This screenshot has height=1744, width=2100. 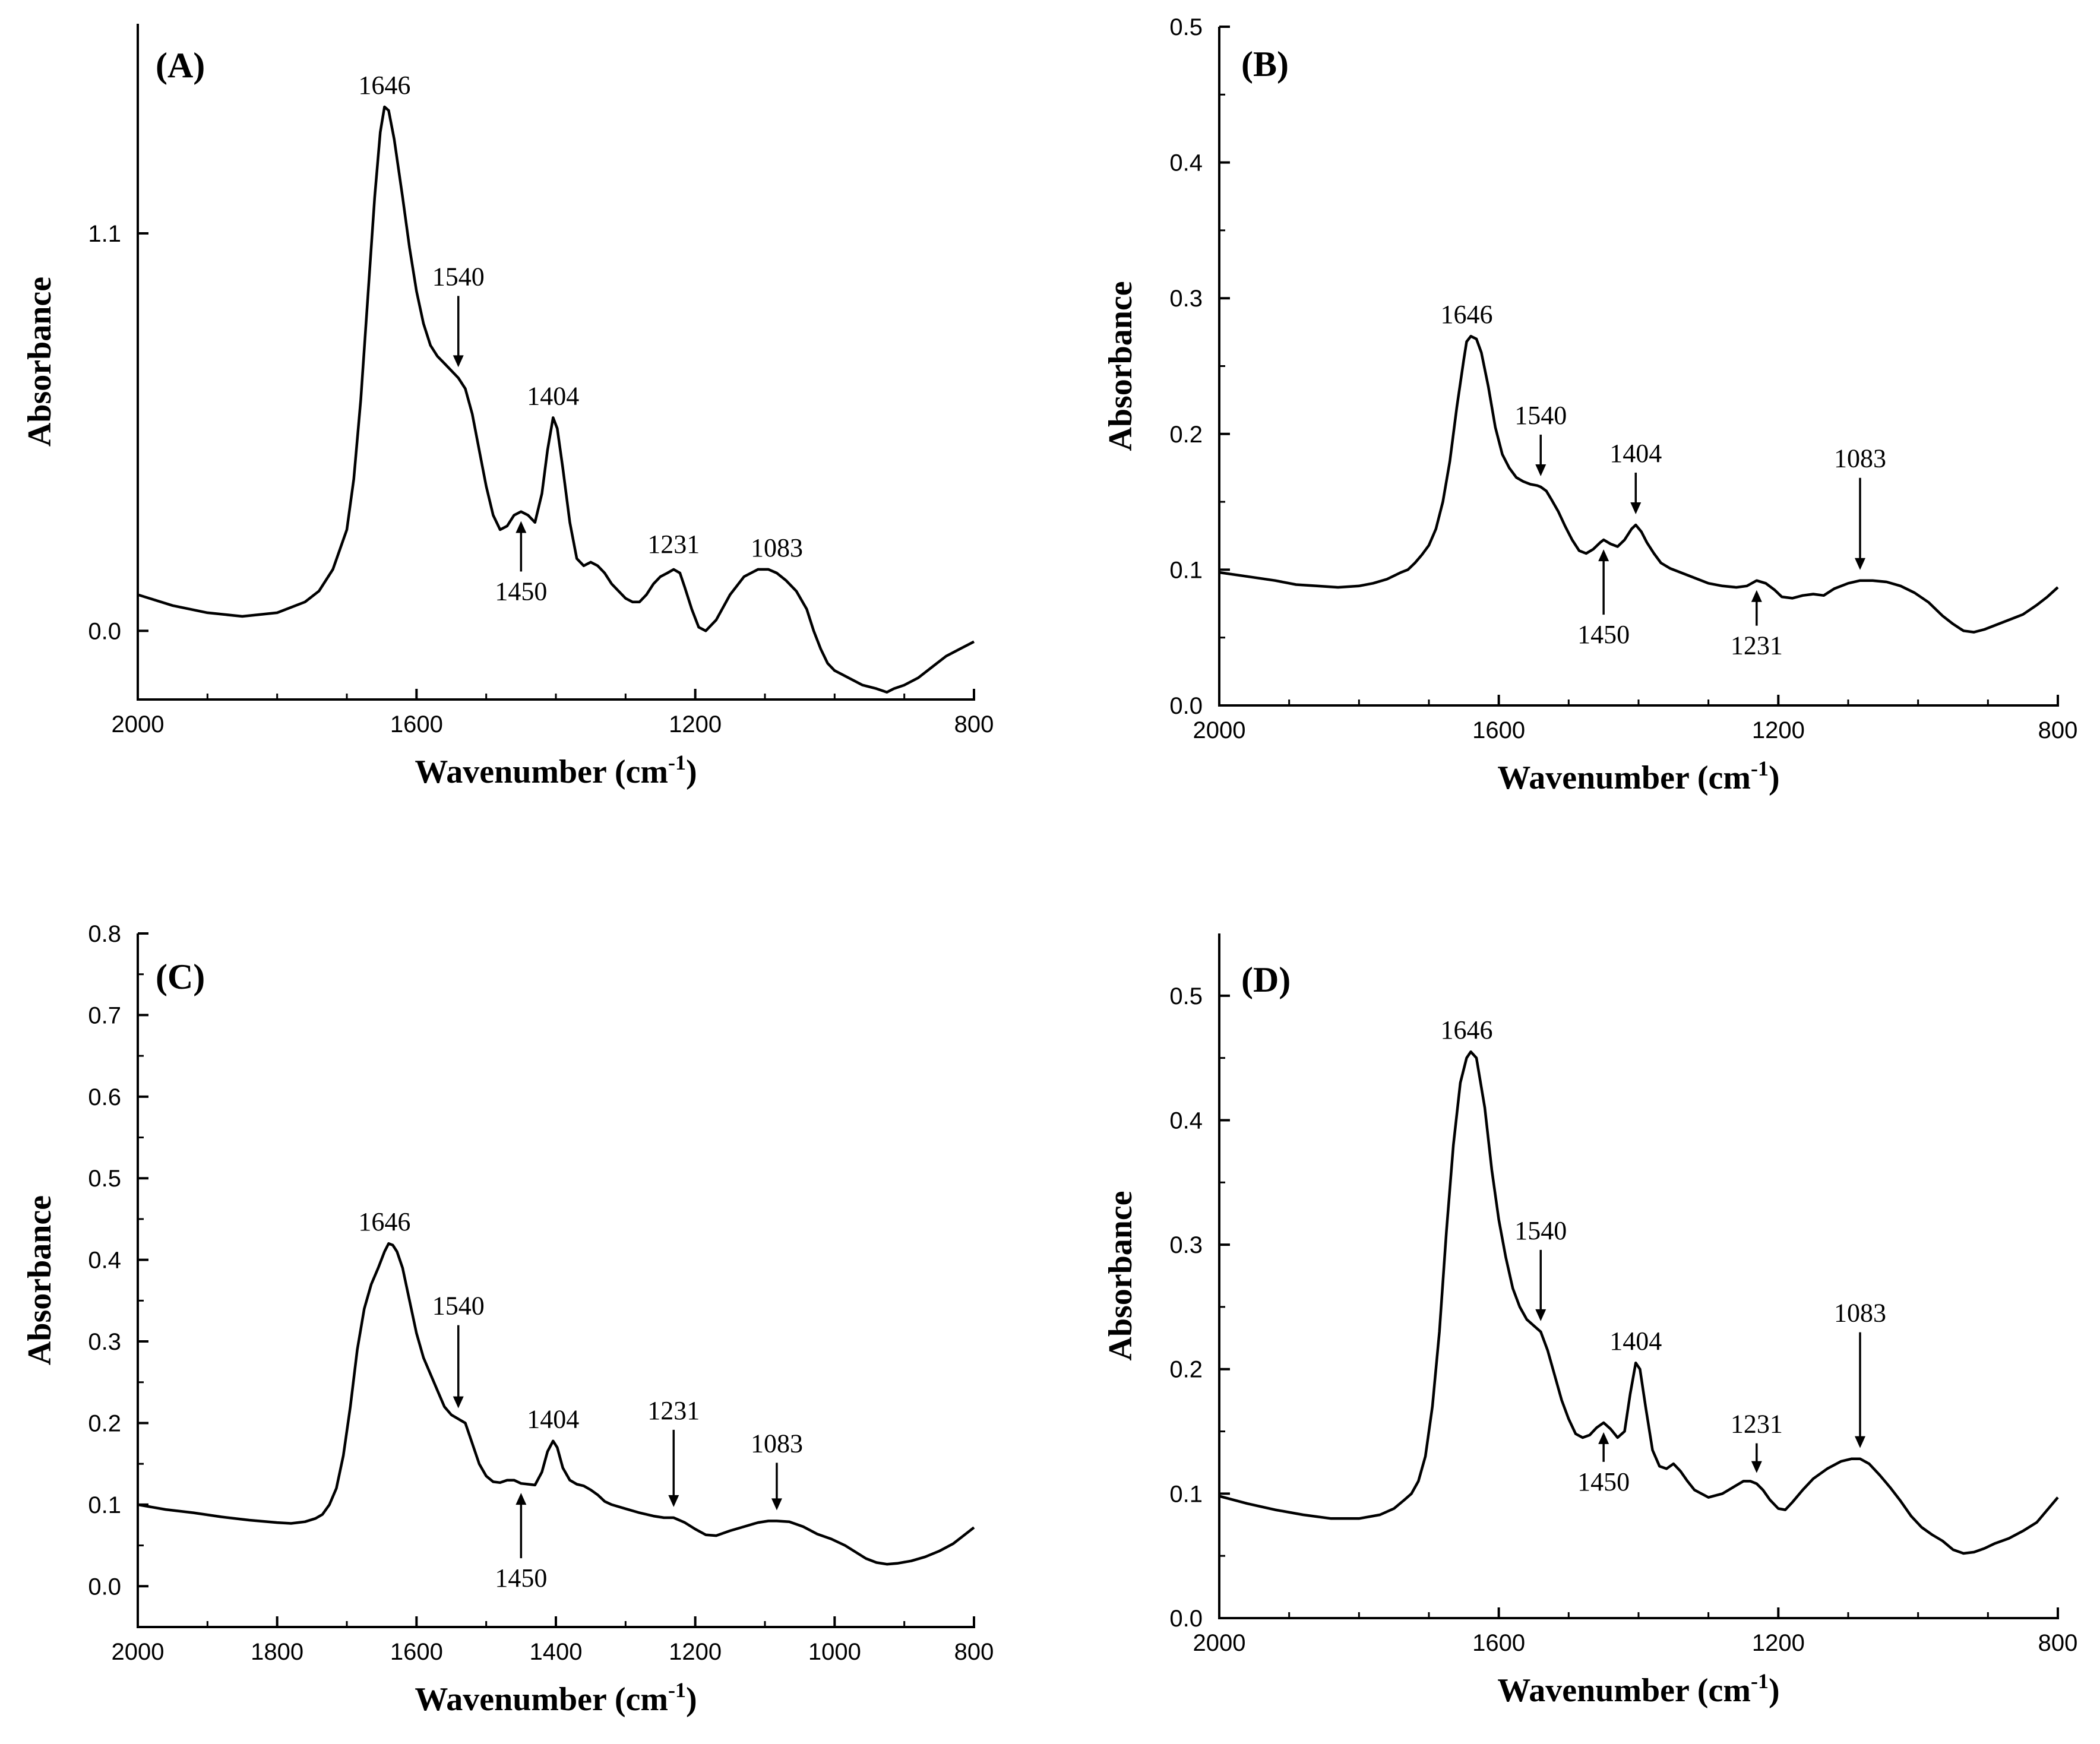 I want to click on spectrum-line-a, so click(x=556, y=399).